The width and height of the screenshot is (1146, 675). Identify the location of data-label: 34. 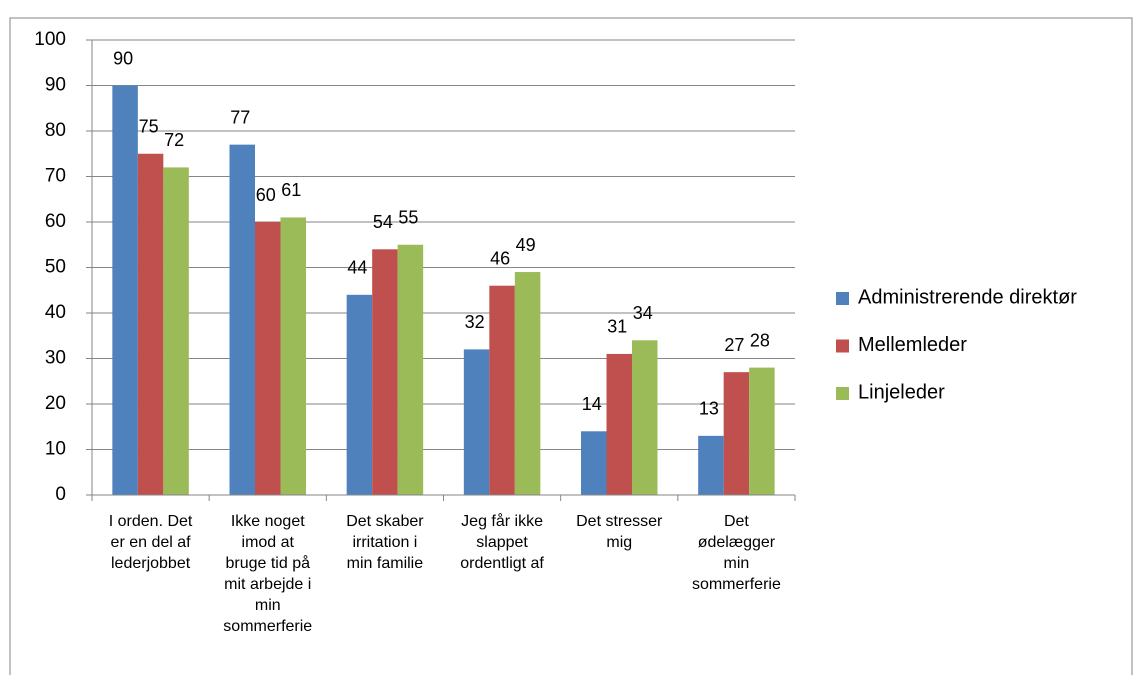
(643, 313).